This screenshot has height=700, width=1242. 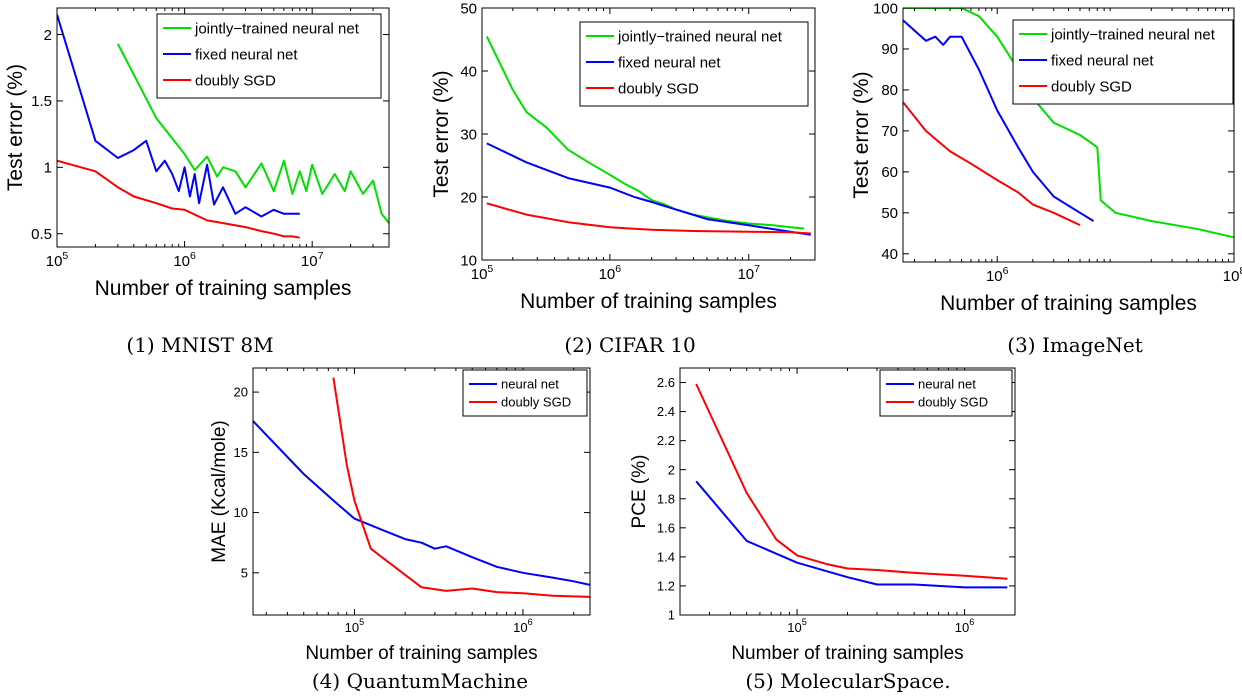 I want to click on y-tick-label: 70, so click(x=889, y=131).